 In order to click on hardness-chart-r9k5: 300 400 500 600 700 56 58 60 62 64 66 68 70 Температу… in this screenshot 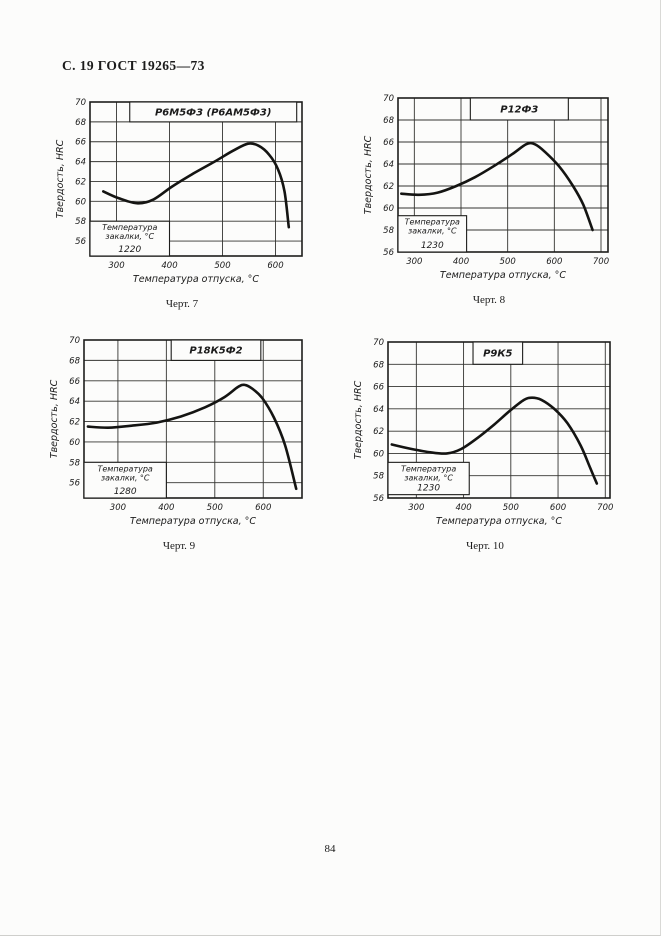, I will do `click(483, 432)`.